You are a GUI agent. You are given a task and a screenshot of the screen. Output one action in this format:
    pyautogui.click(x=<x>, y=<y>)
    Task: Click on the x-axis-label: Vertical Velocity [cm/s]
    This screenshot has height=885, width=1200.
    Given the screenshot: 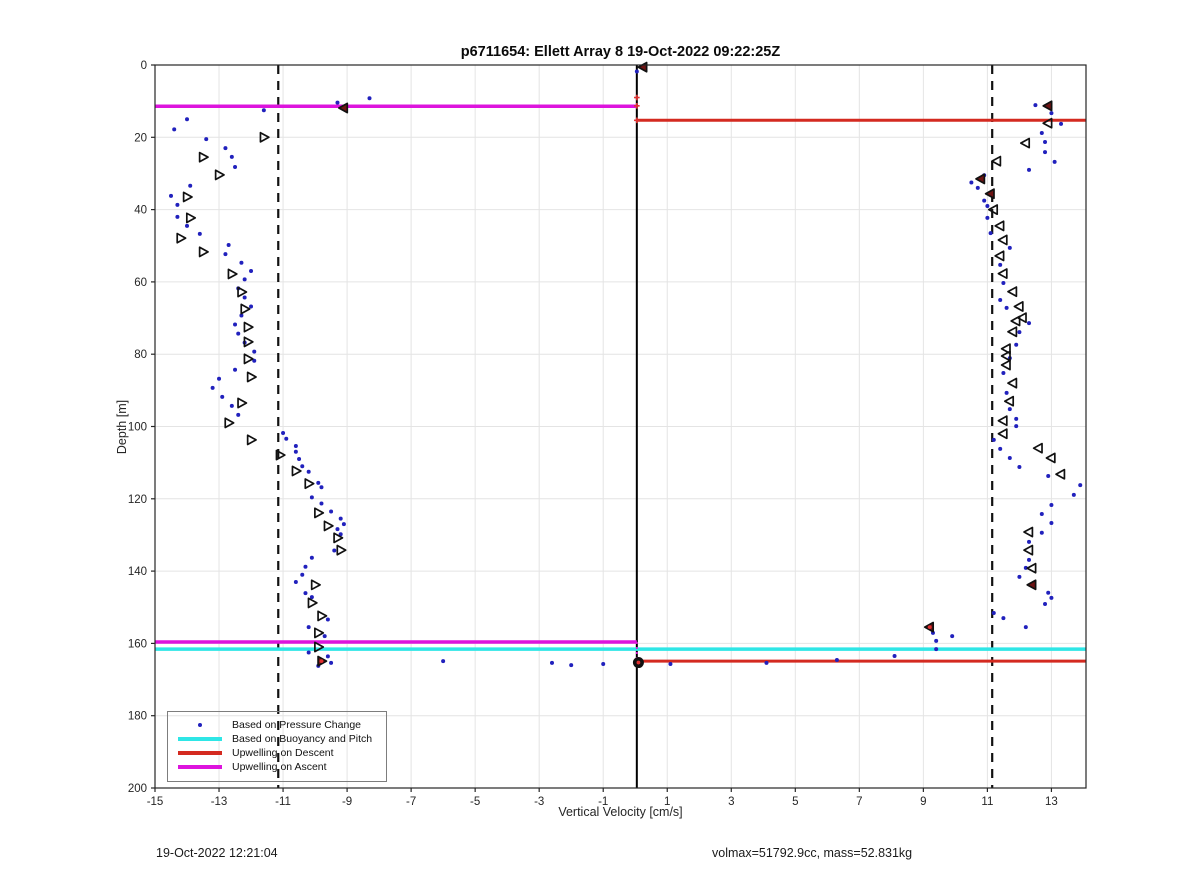 What is the action you would take?
    pyautogui.click(x=620, y=812)
    